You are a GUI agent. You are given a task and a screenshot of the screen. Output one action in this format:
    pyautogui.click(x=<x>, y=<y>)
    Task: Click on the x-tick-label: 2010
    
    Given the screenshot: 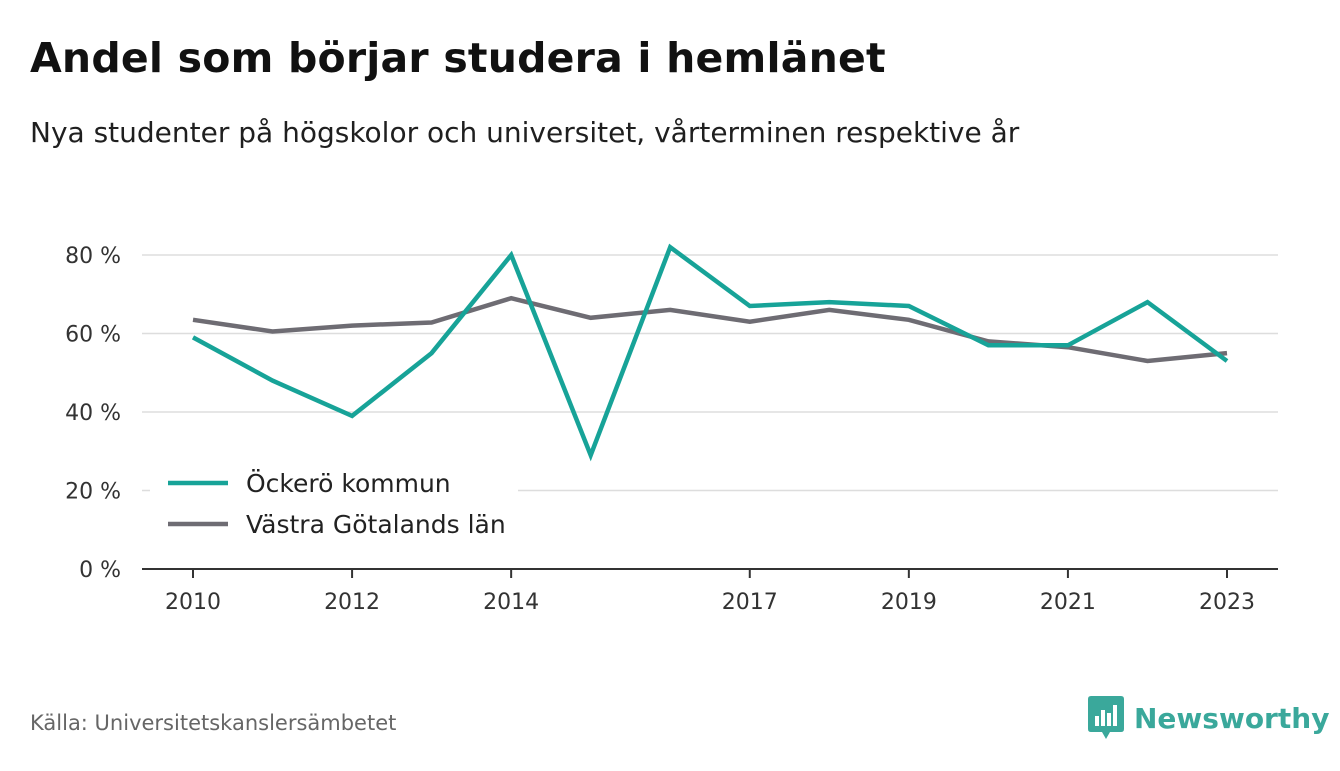 What is the action you would take?
    pyautogui.click(x=193, y=602)
    